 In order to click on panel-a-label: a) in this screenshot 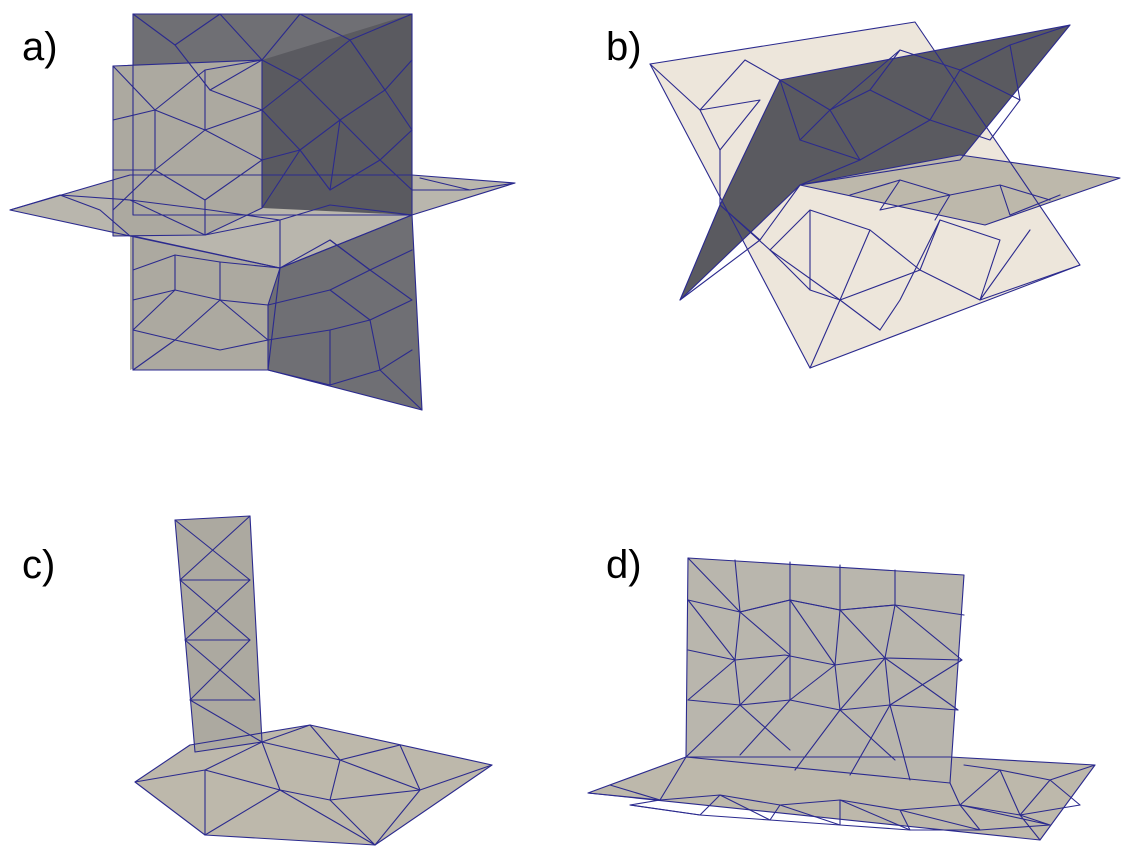, I will do `click(40, 47)`.